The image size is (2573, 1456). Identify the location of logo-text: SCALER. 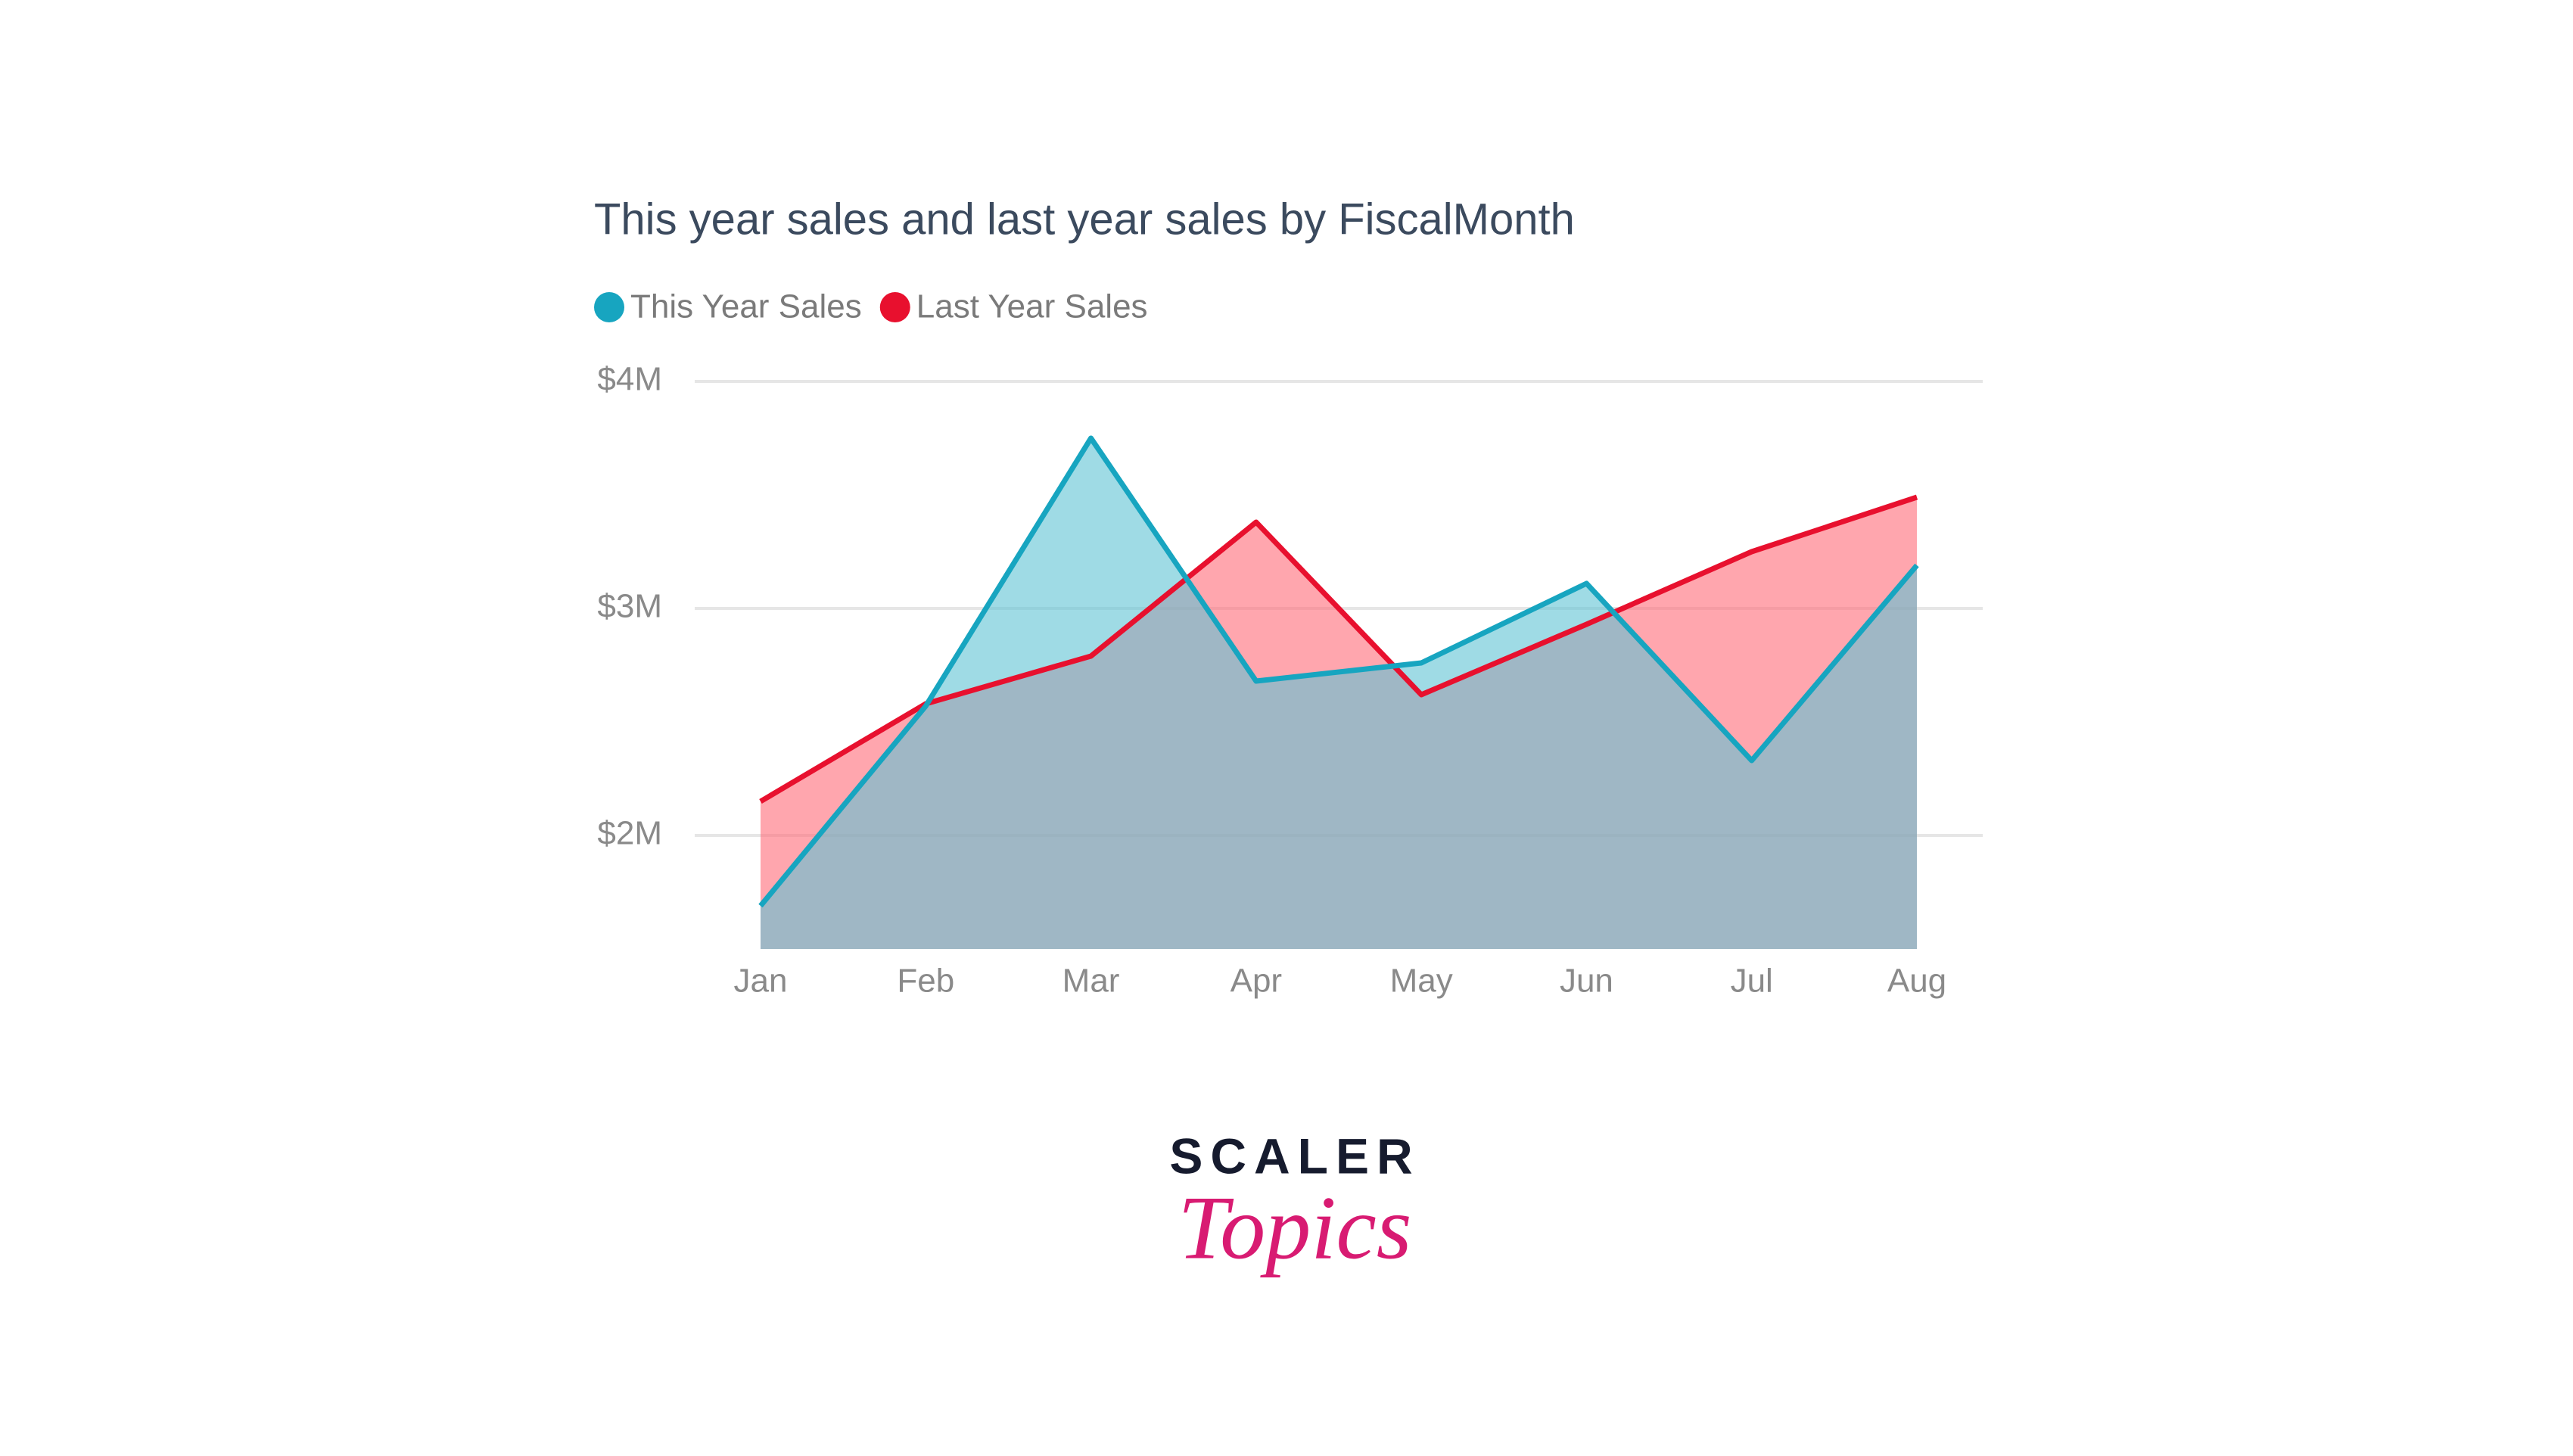
(1294, 1156).